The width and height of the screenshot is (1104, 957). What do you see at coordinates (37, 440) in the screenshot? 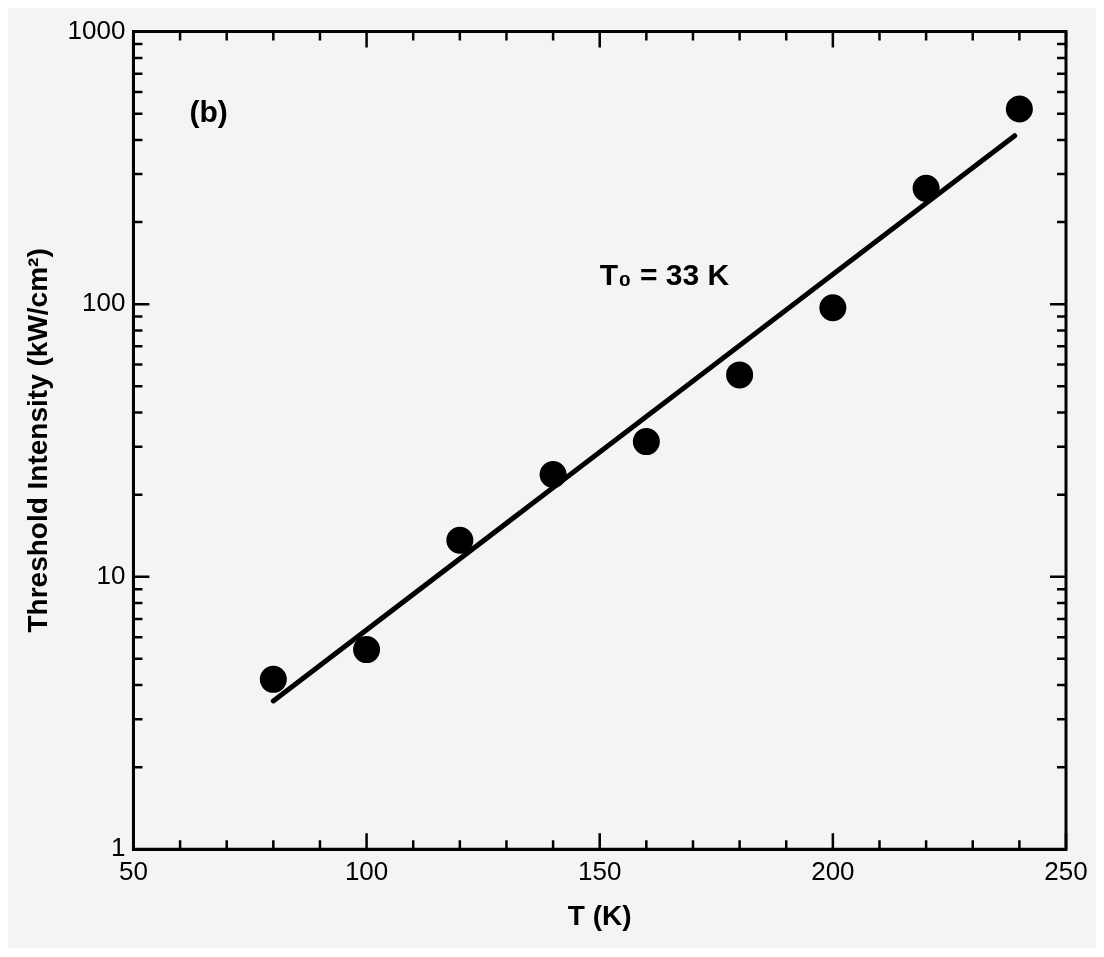
I see `y-axis-title: Threshold Intensity (kW/cm²)` at bounding box center [37, 440].